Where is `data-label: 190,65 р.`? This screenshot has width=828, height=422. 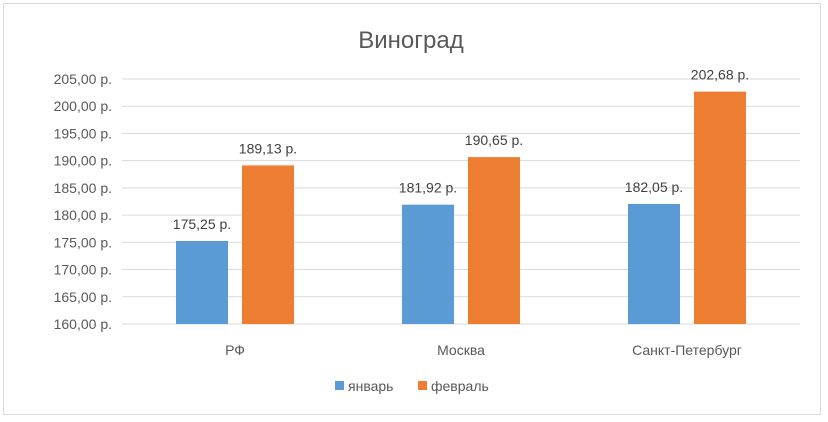
data-label: 190,65 р. is located at coordinates (494, 140).